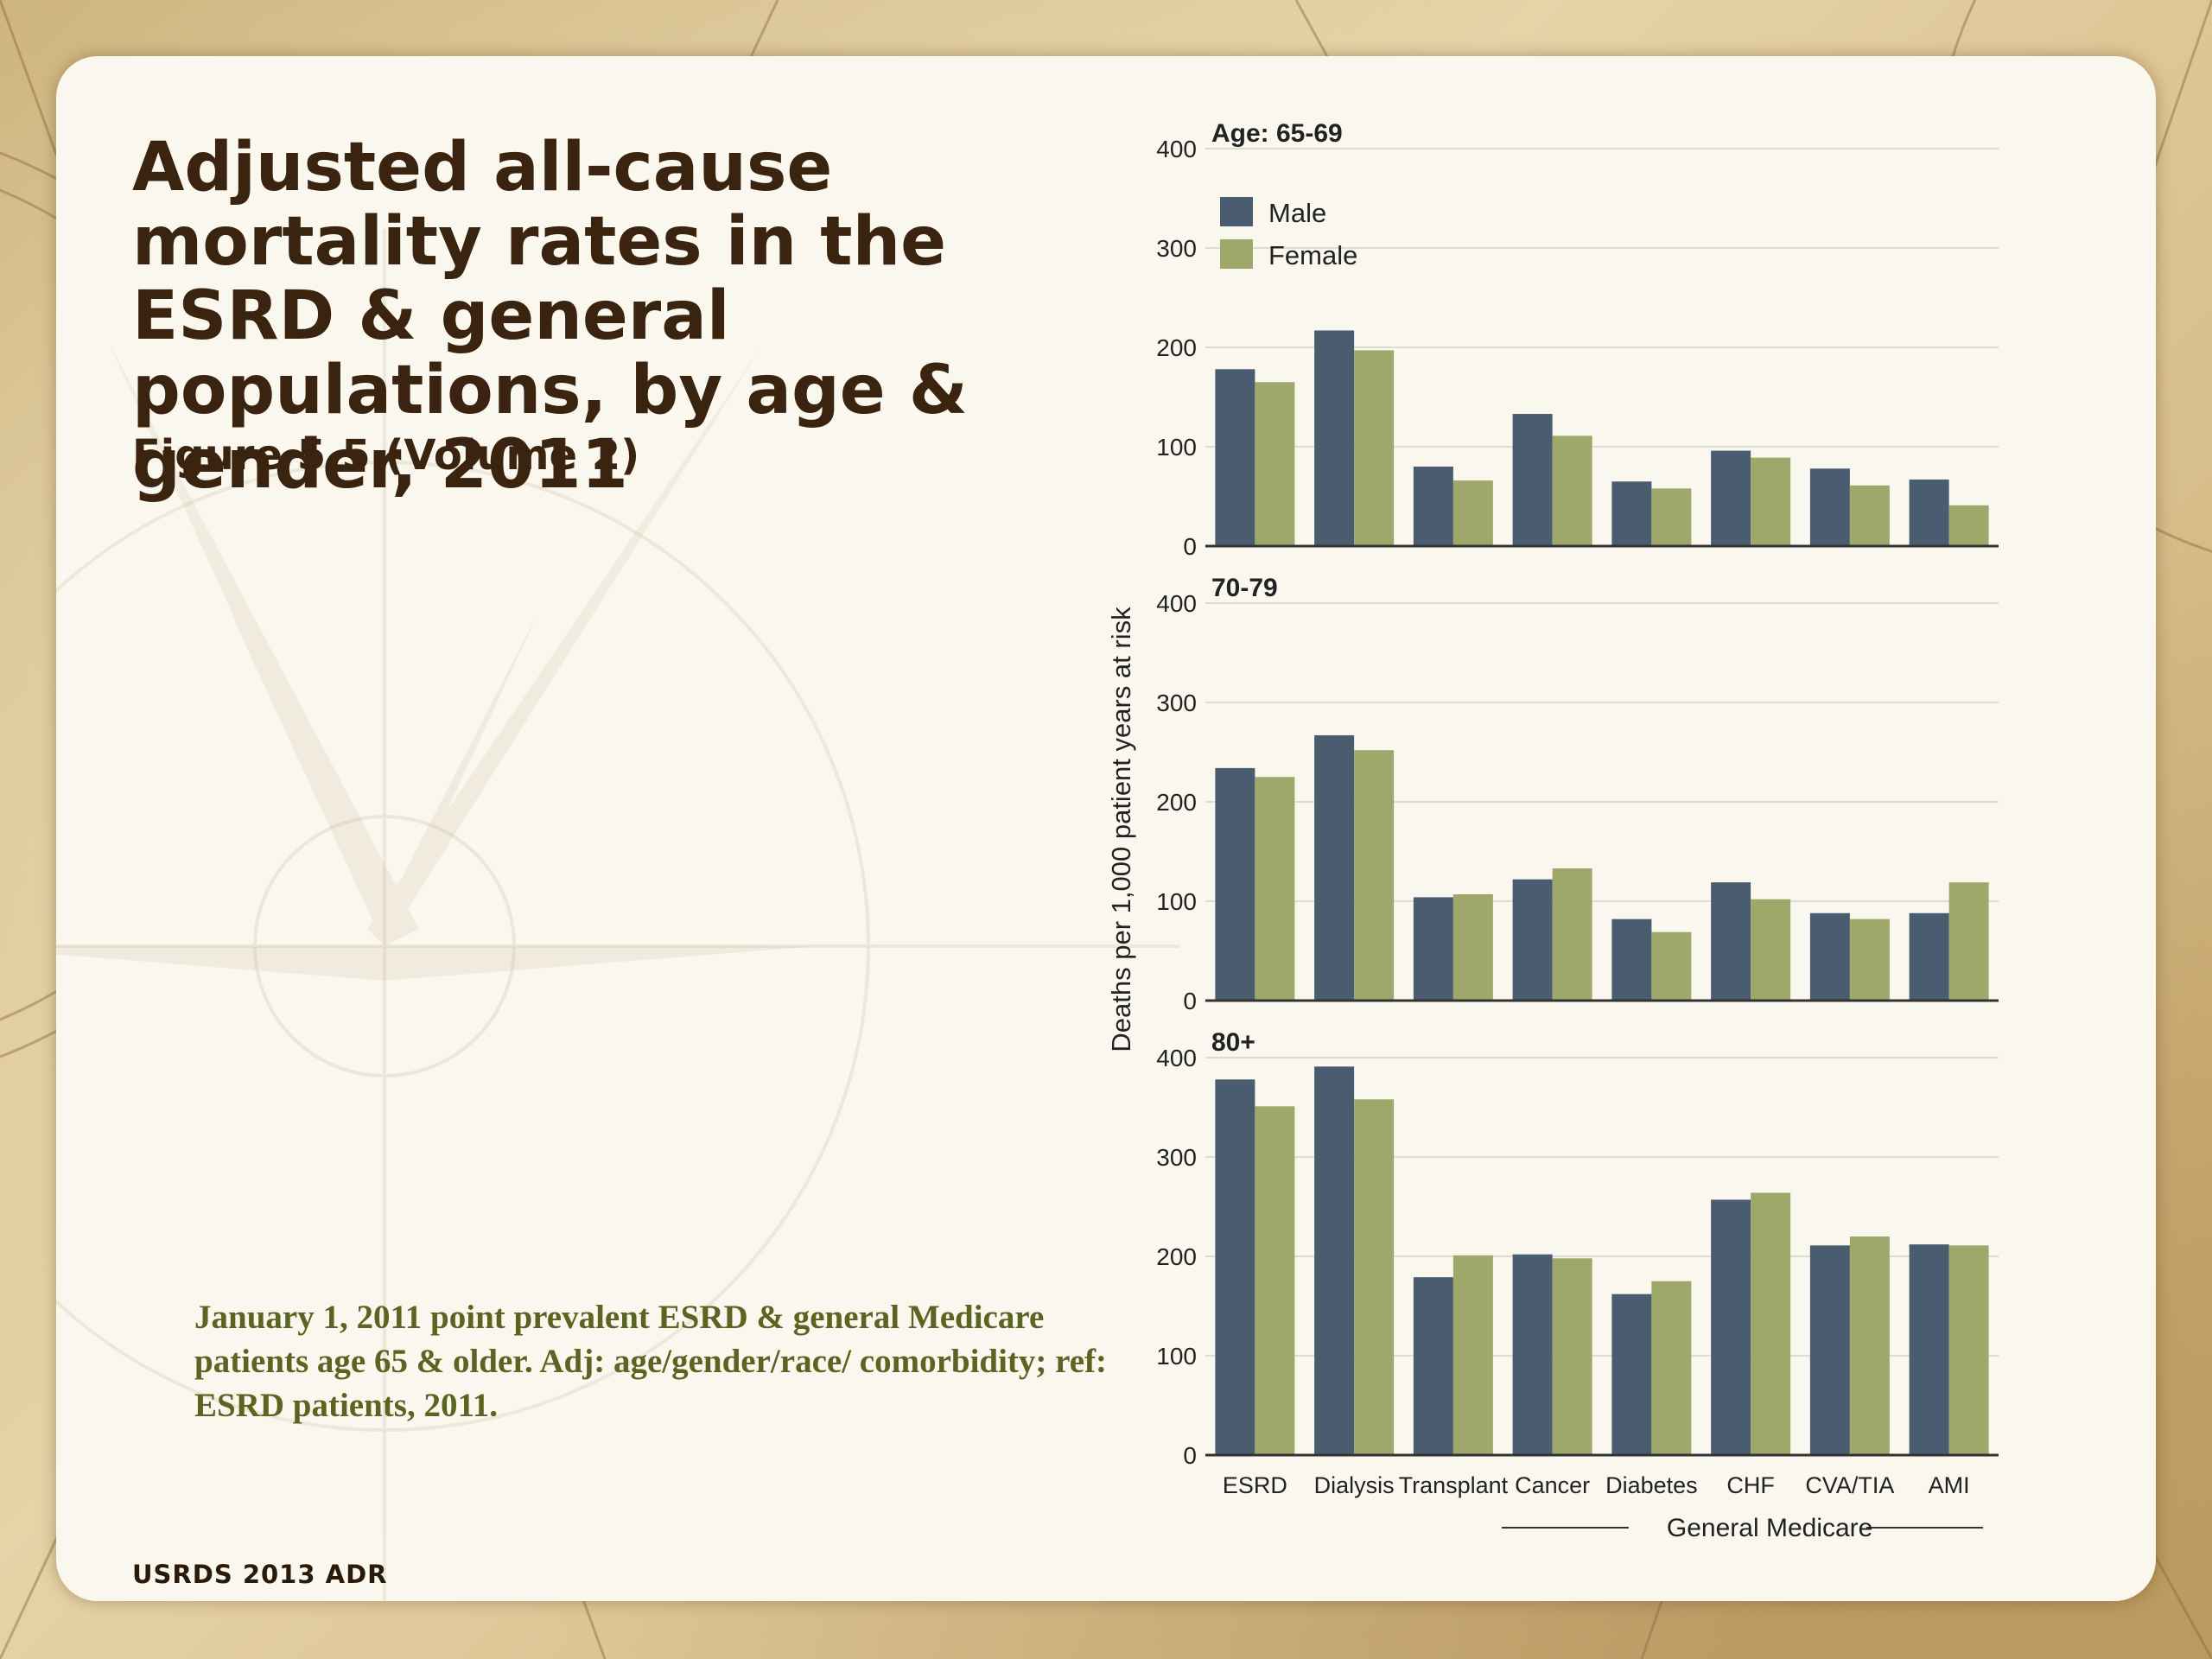  Describe the element at coordinates (1236, 254) in the screenshot. I see `legend-swatch-female` at that location.